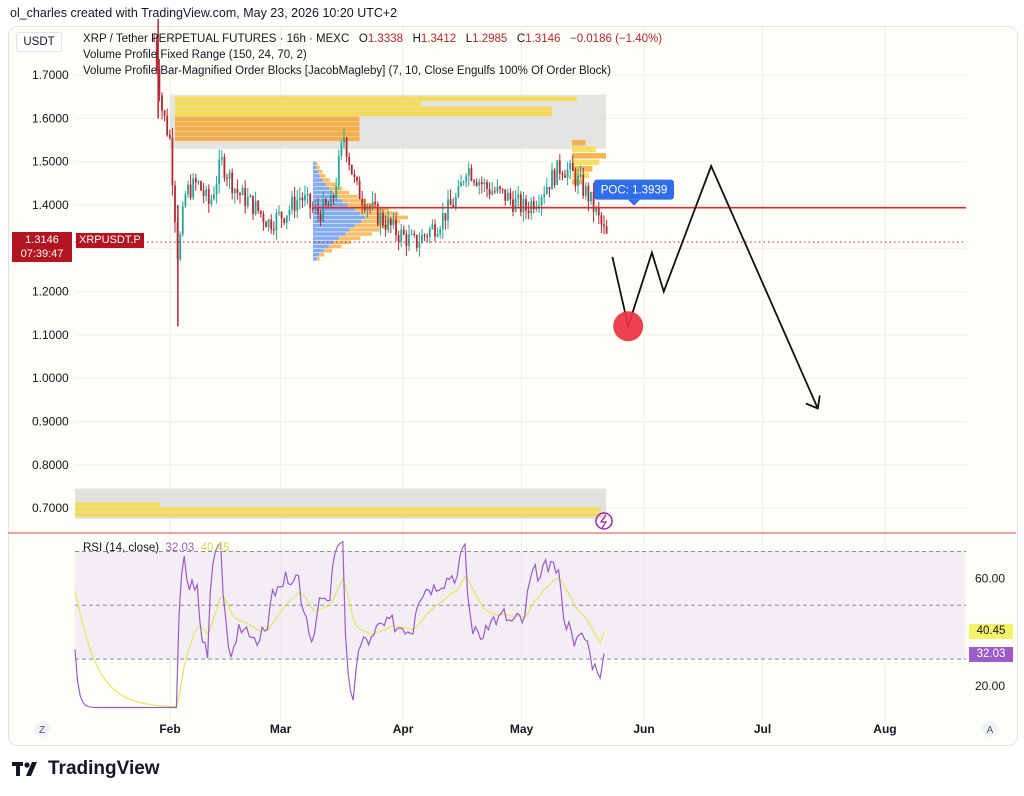 This screenshot has width=1024, height=796. I want to click on rsi-legend: RSI (14, close) 32.03 40.45, so click(156, 548).